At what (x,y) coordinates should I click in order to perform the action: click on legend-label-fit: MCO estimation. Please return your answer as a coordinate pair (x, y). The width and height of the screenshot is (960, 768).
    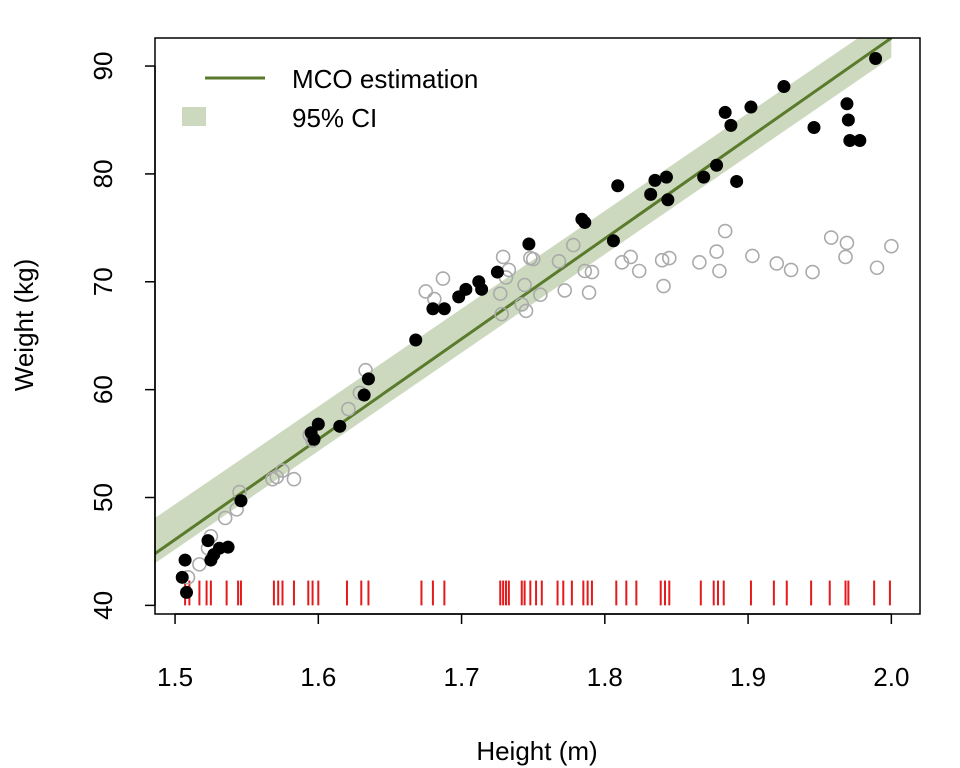
    Looking at the image, I should click on (385, 79).